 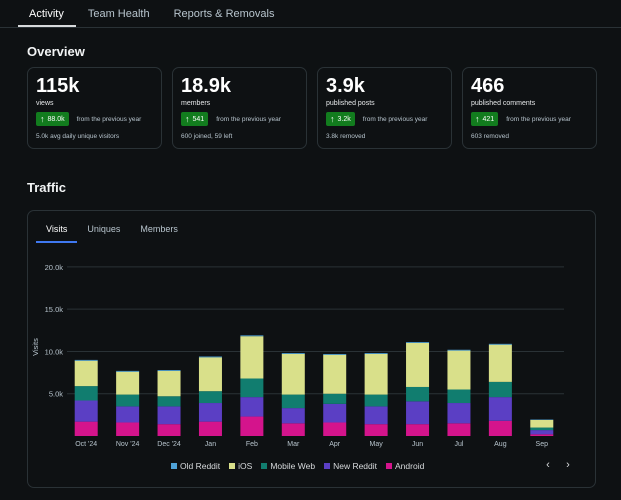 I want to click on y-tick-label: 20.0k, so click(x=54, y=267).